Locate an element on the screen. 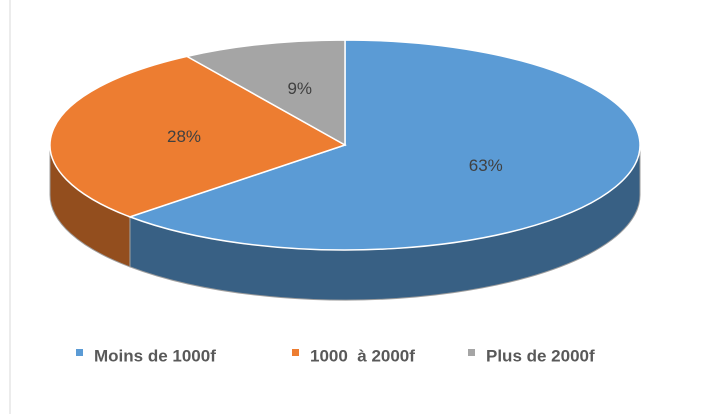  data-label: 63% is located at coordinates (486, 165).